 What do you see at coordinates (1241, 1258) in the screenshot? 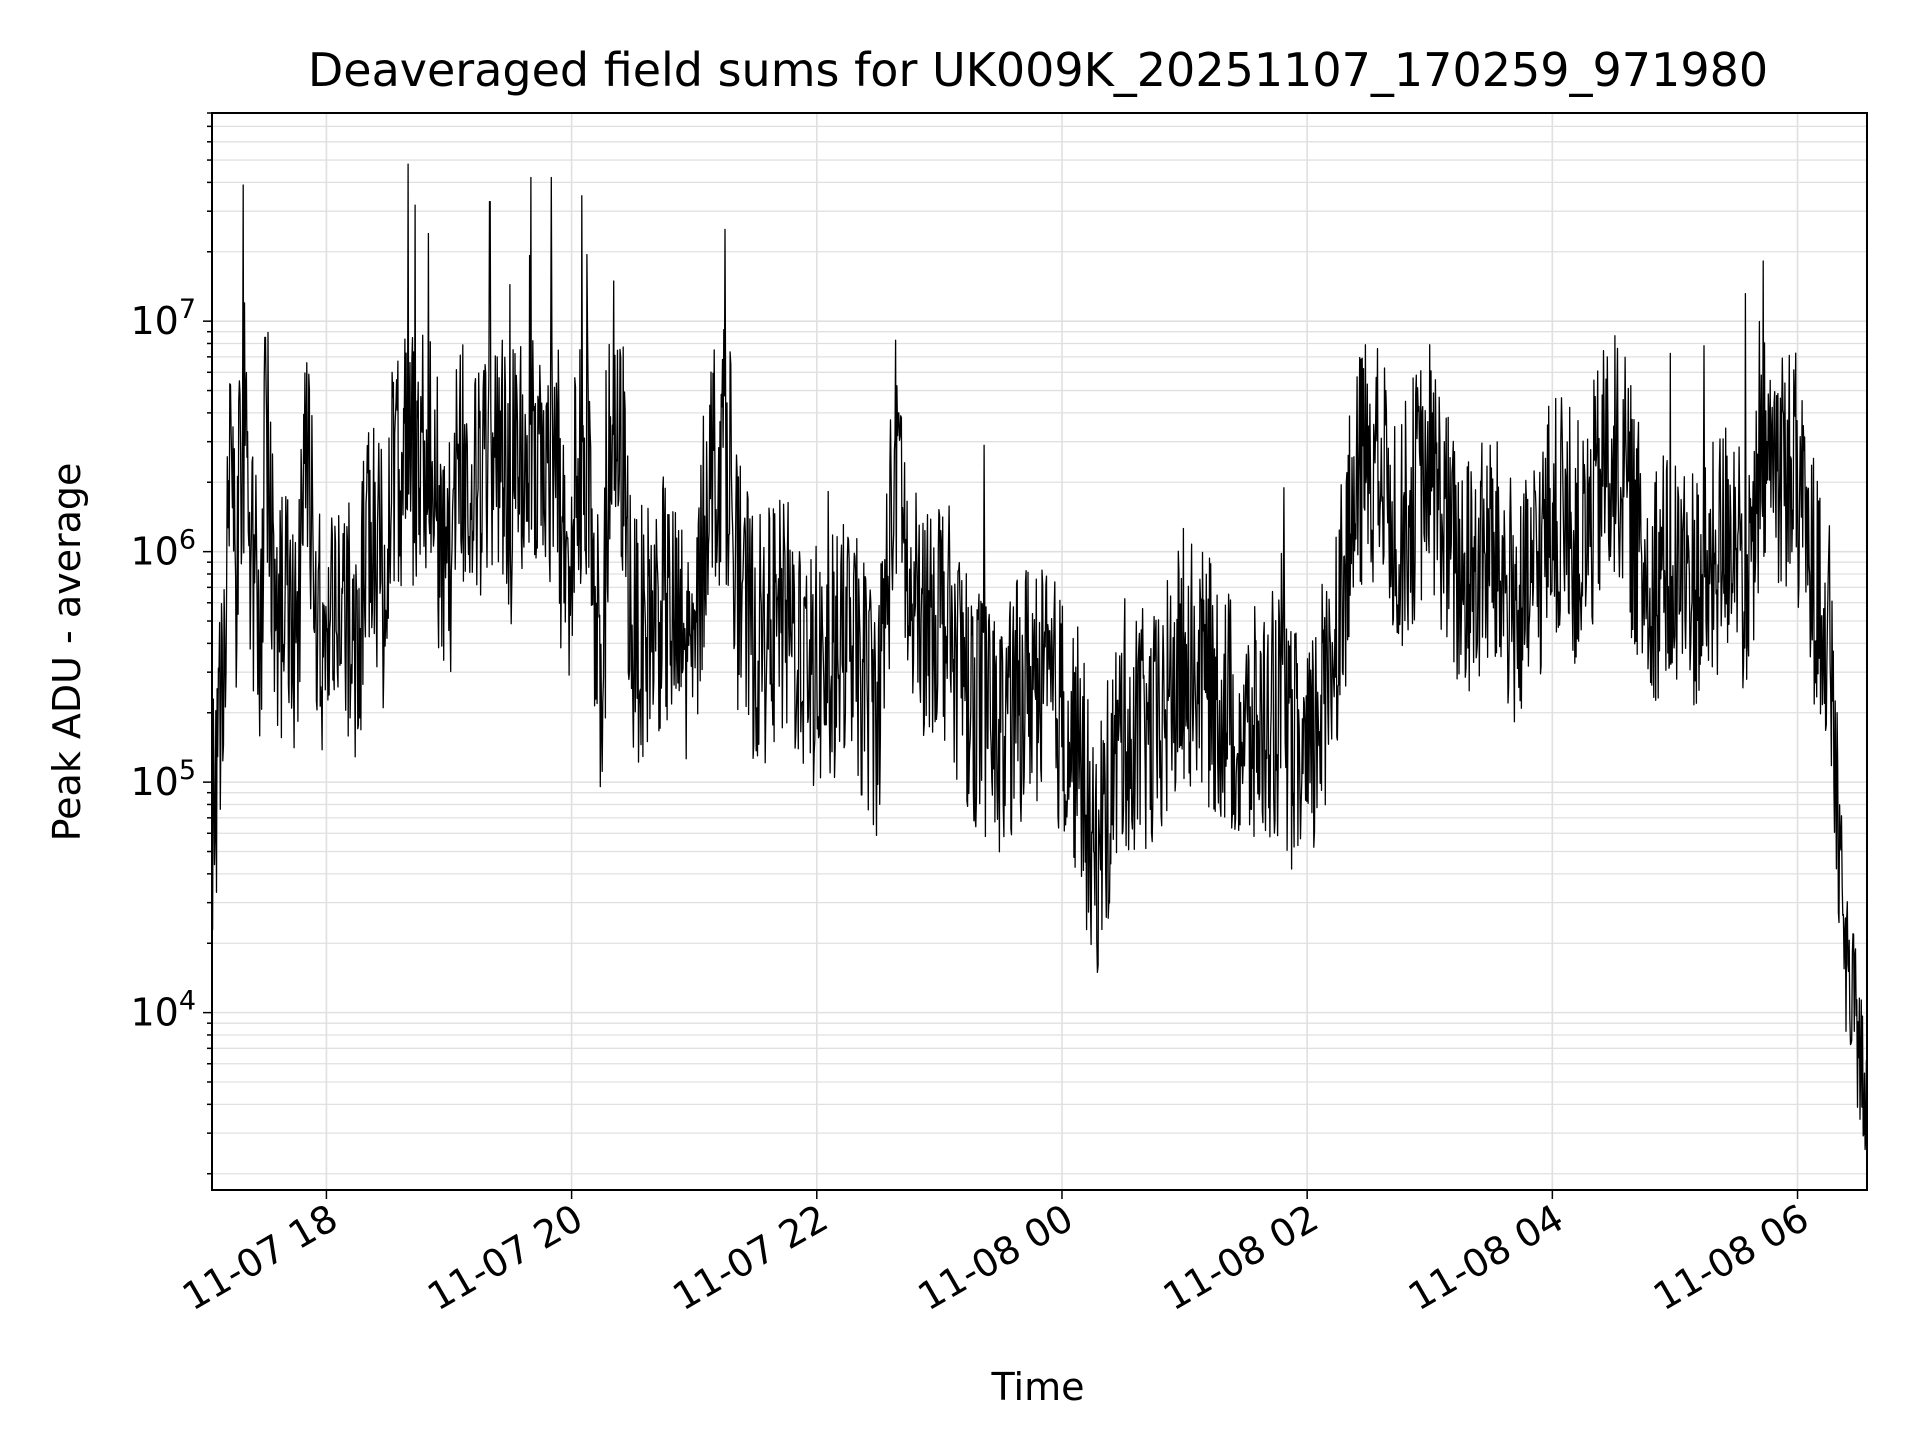
I see `x-tick-label: 11-08 02` at bounding box center [1241, 1258].